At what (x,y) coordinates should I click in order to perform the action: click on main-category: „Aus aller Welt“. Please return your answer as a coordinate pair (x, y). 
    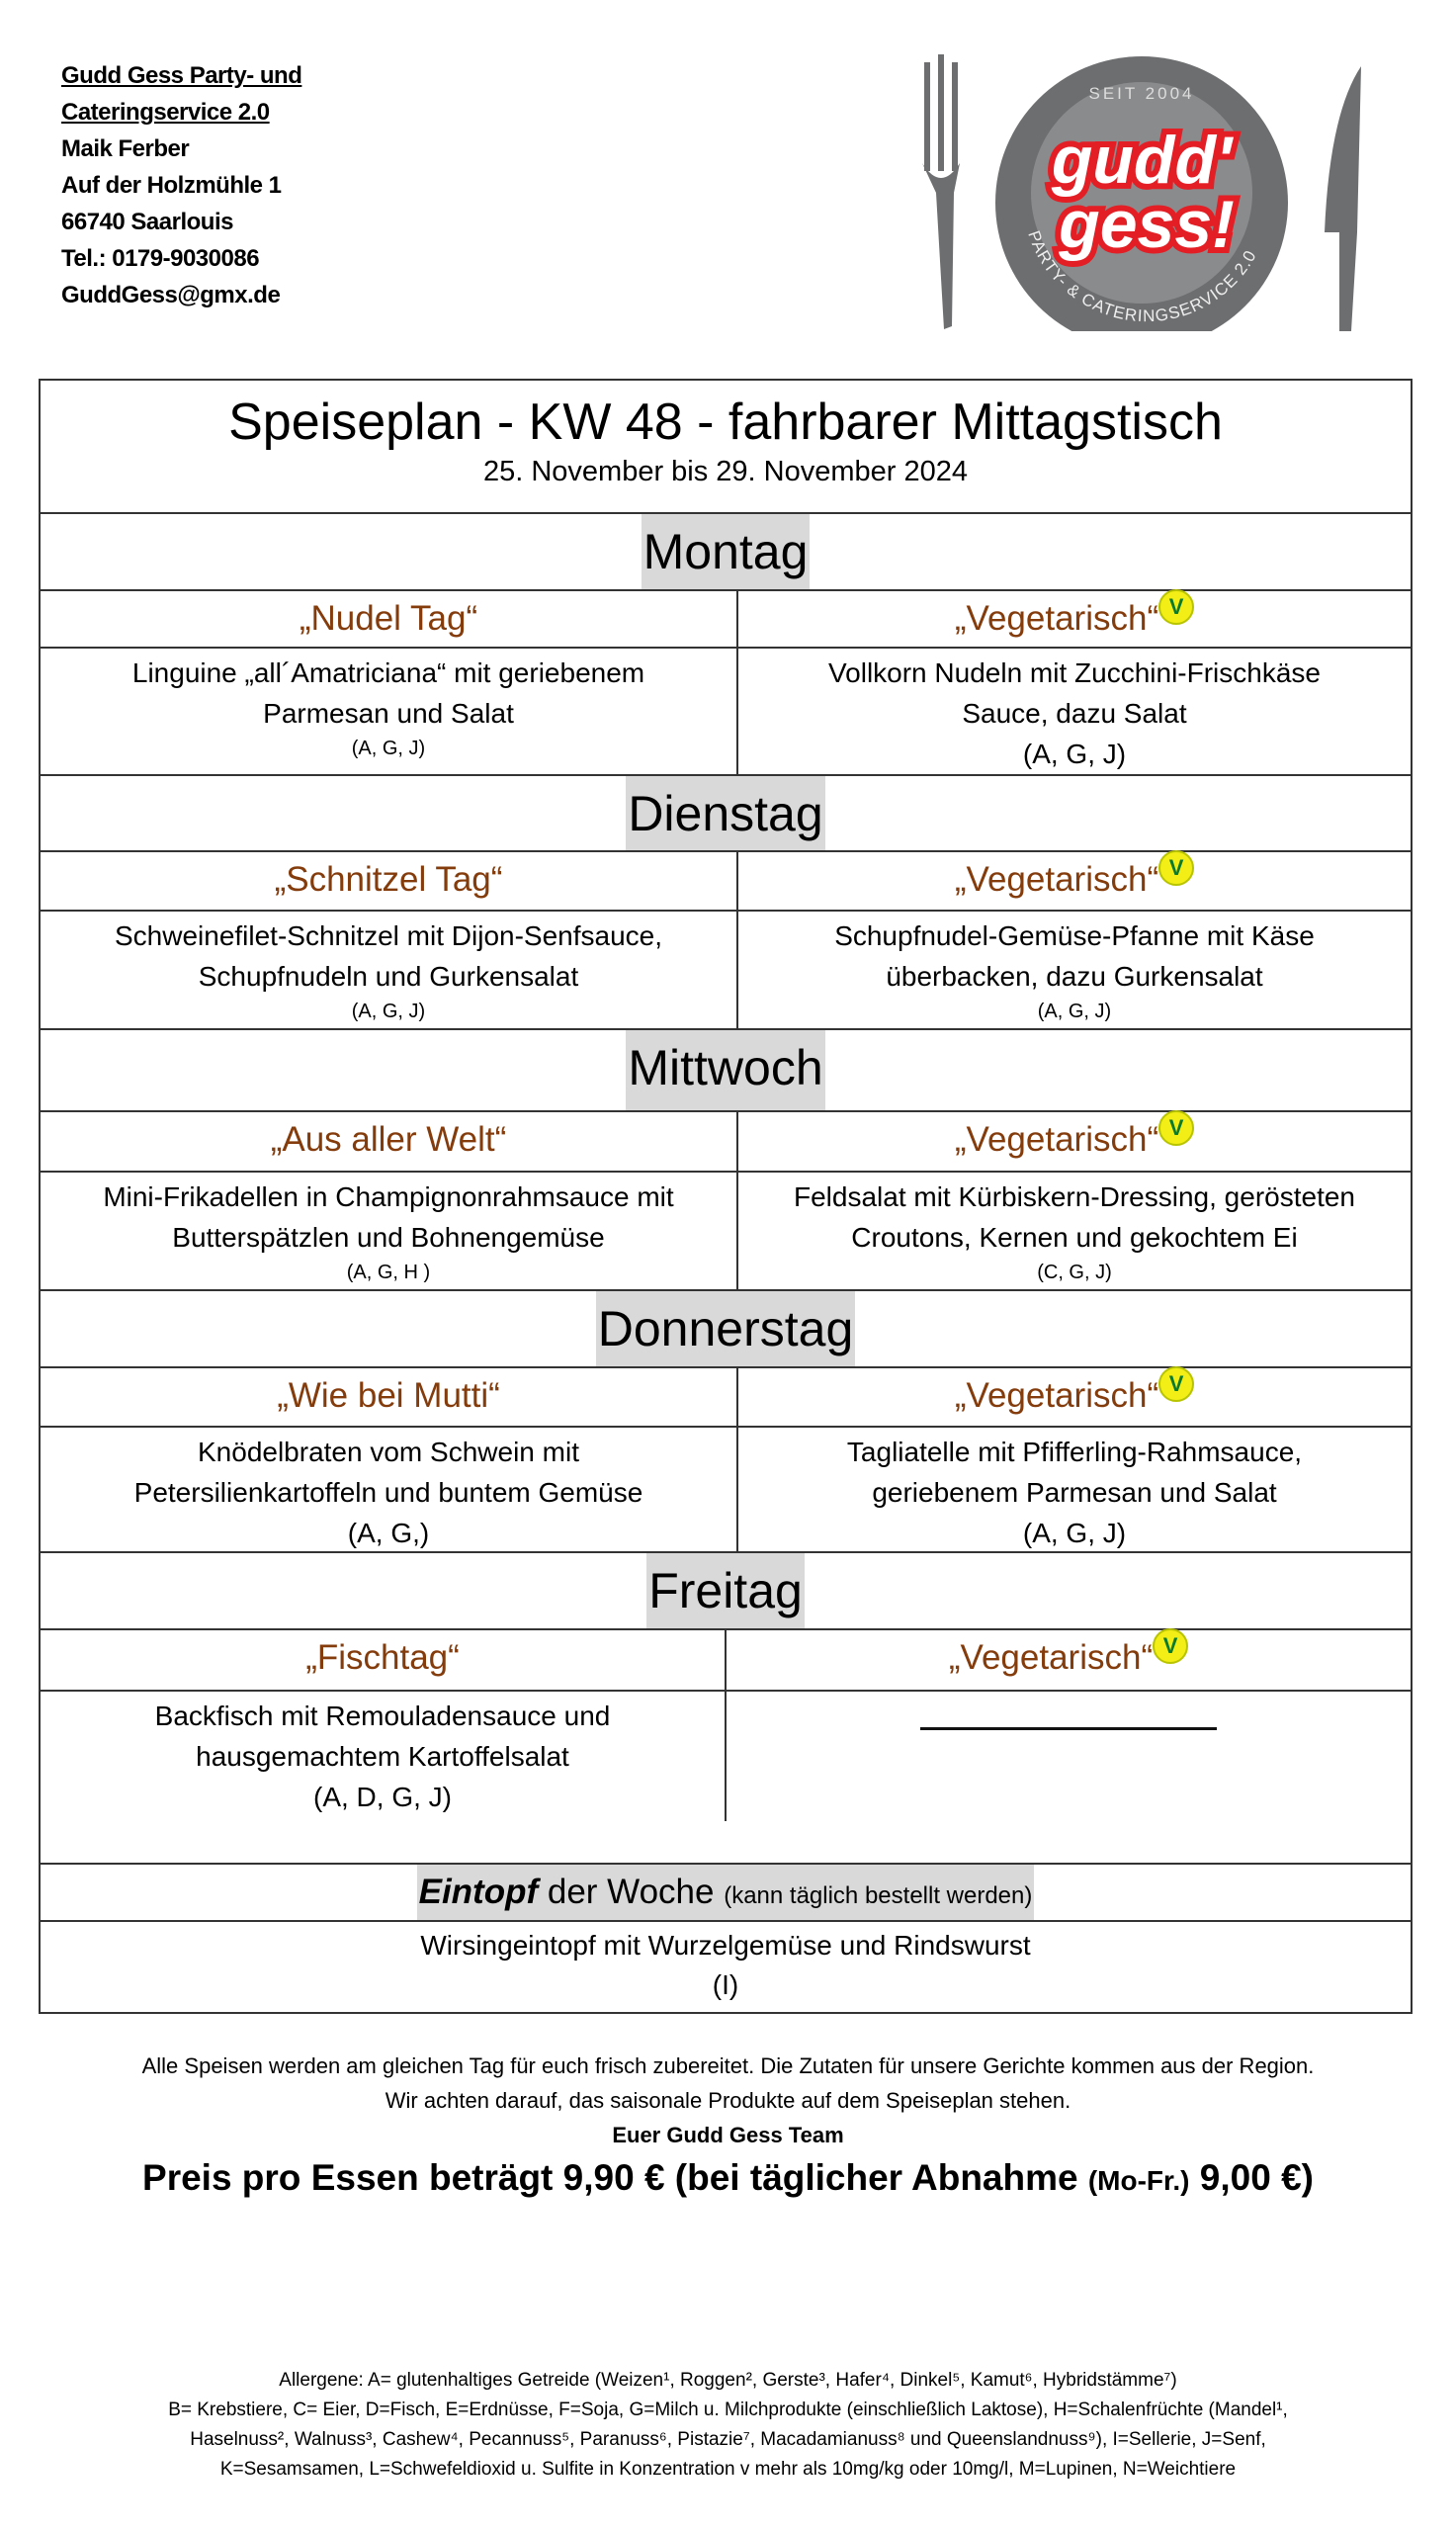
    Looking at the image, I should click on (388, 1140).